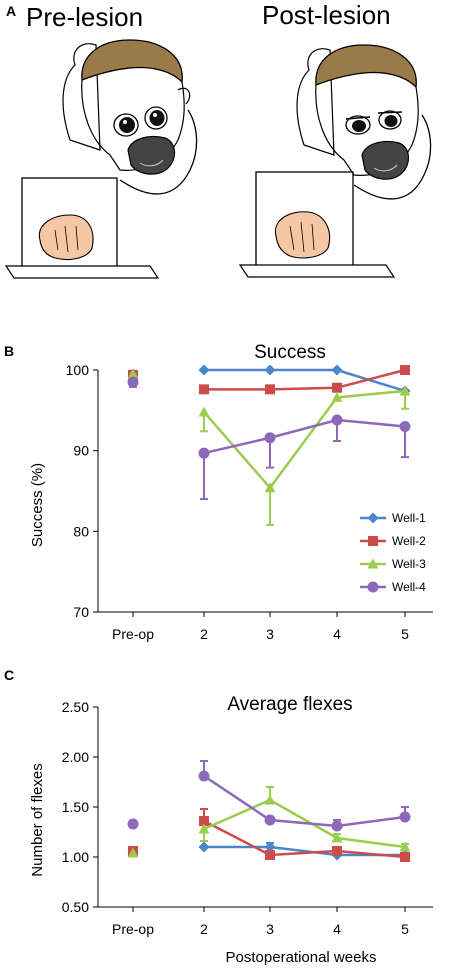 This screenshot has height=971, width=454. What do you see at coordinates (81, 531) in the screenshot?
I see `y-tick-label: 80` at bounding box center [81, 531].